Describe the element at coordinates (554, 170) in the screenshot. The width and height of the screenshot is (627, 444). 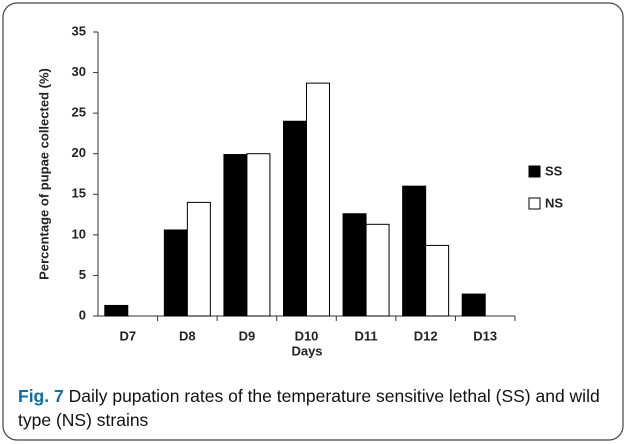
I see `legend-label: SS` at that location.